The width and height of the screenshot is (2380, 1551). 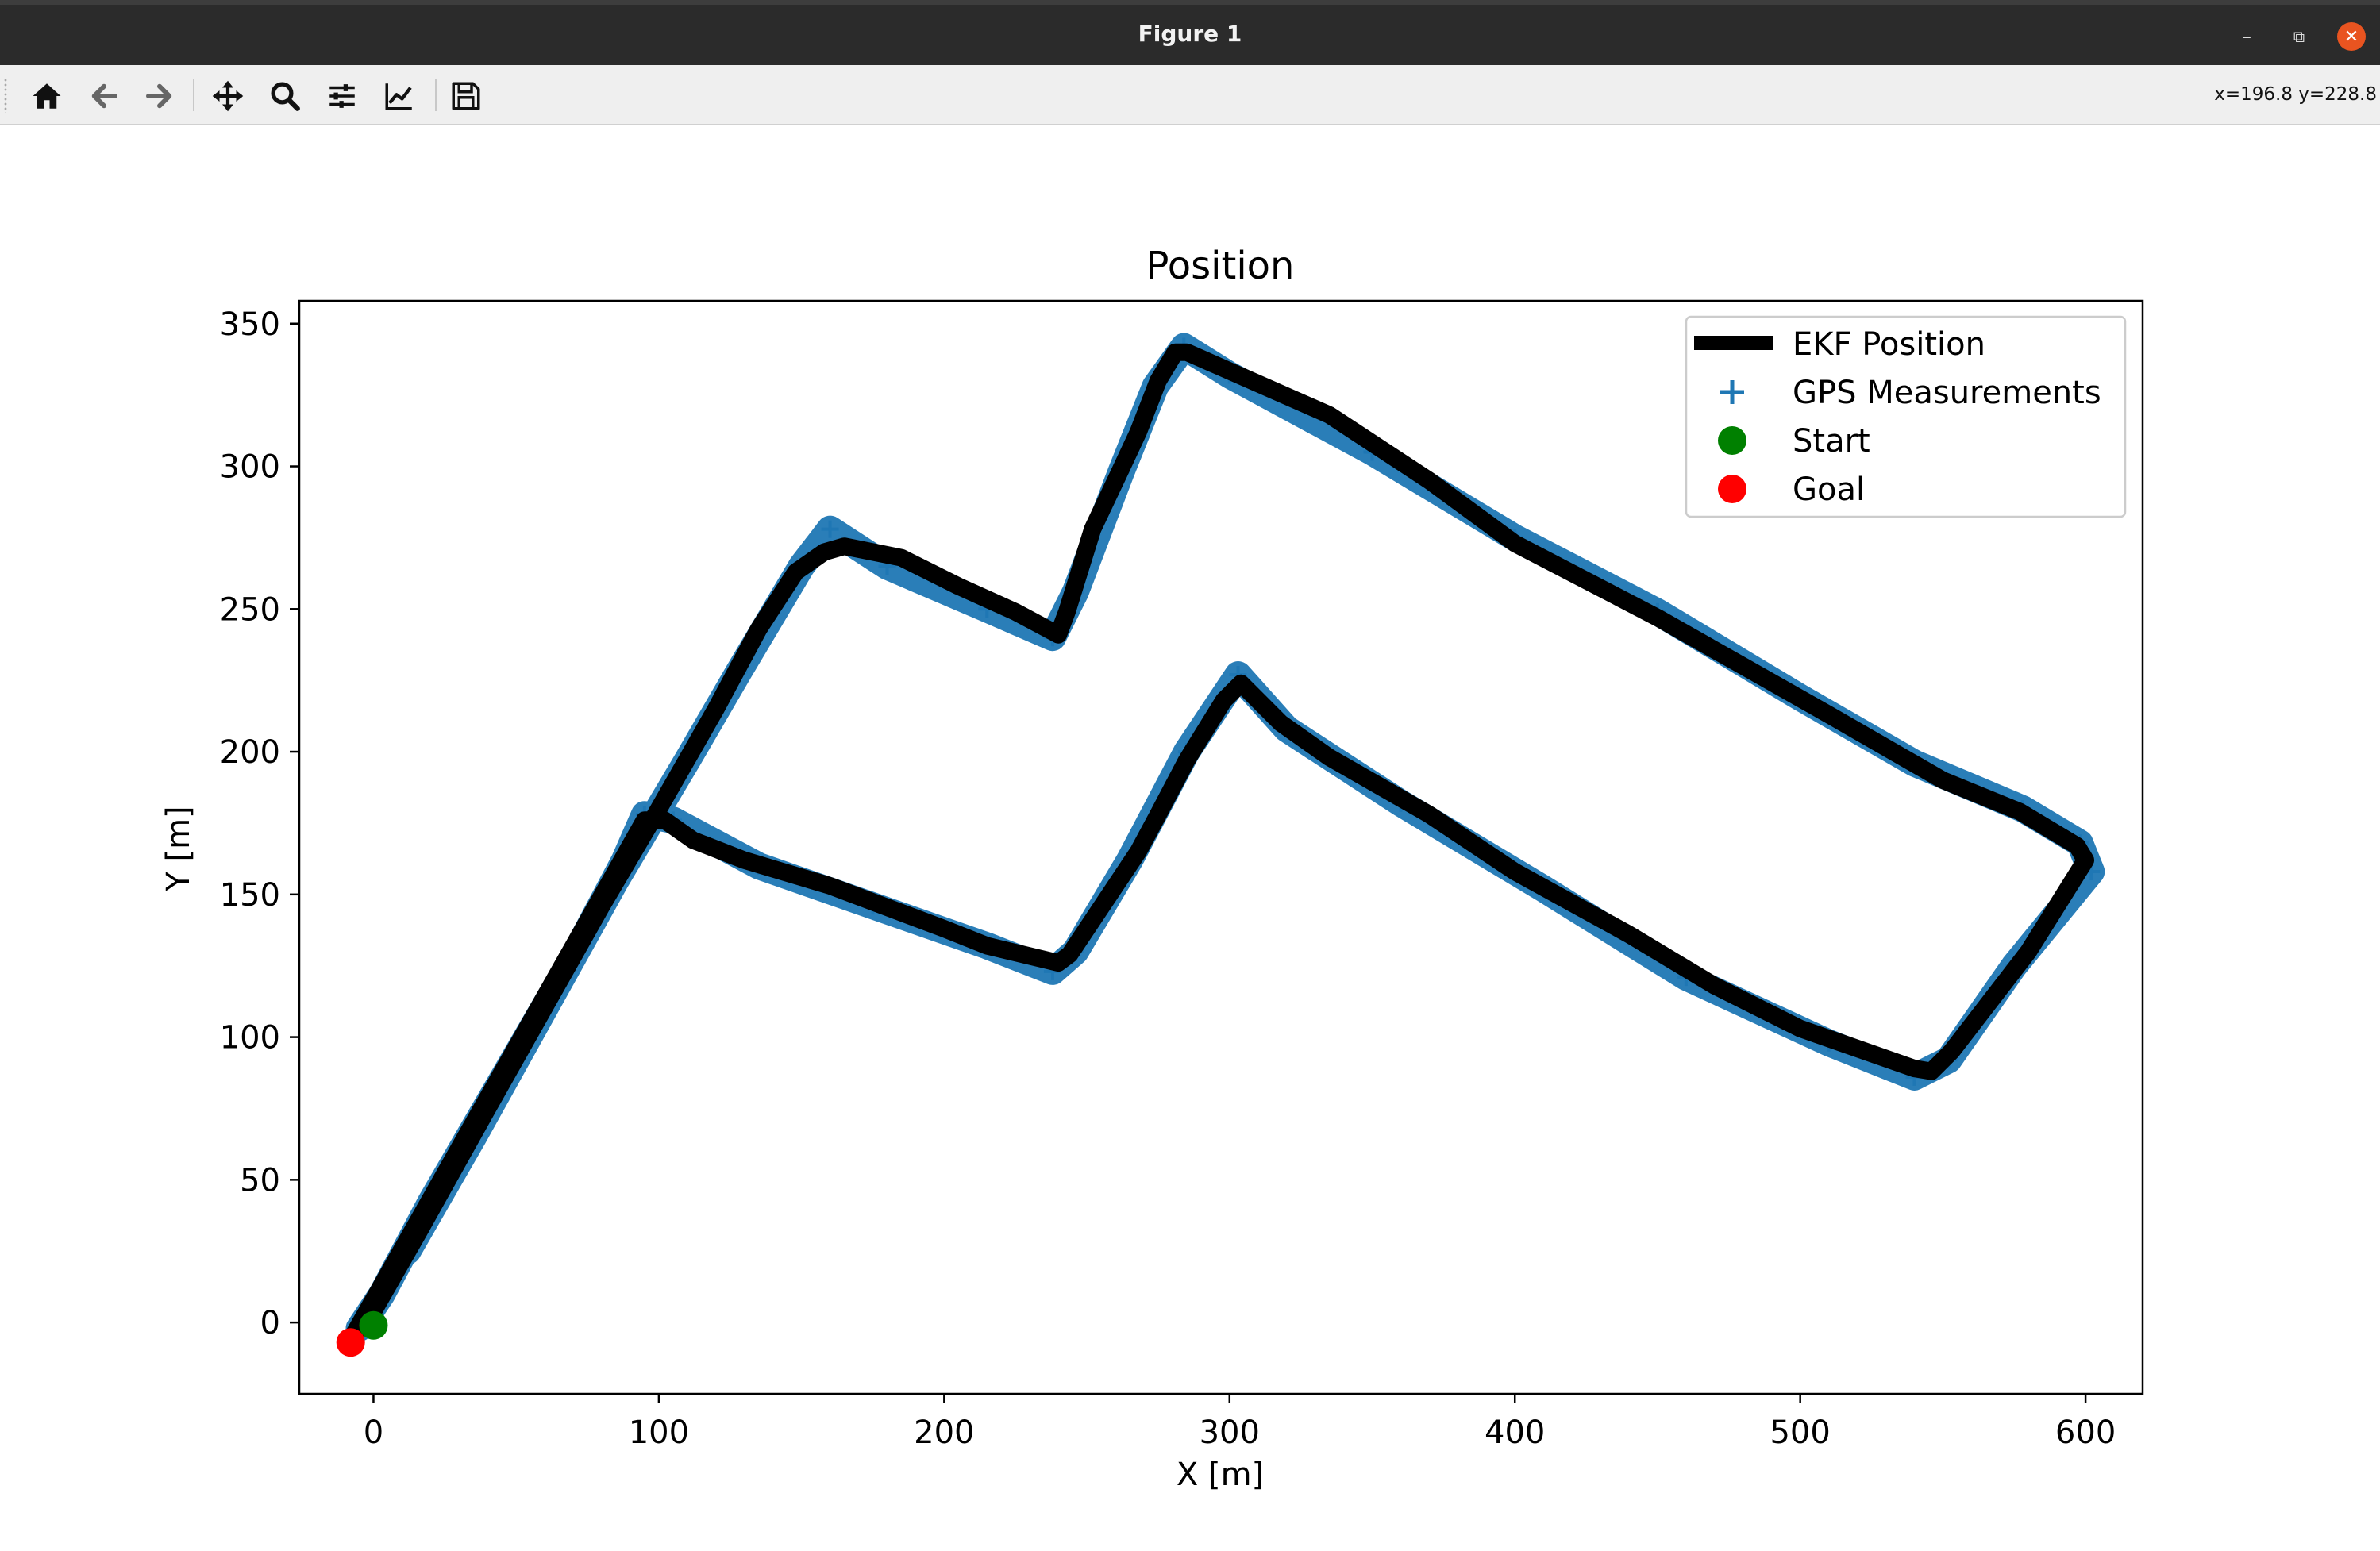 I want to click on forward-icon, so click(x=159, y=96).